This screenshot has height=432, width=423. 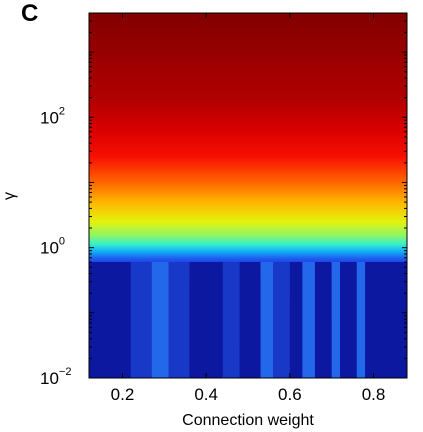 What do you see at coordinates (123, 394) in the screenshot?
I see `x-tick-label-0: 0.2` at bounding box center [123, 394].